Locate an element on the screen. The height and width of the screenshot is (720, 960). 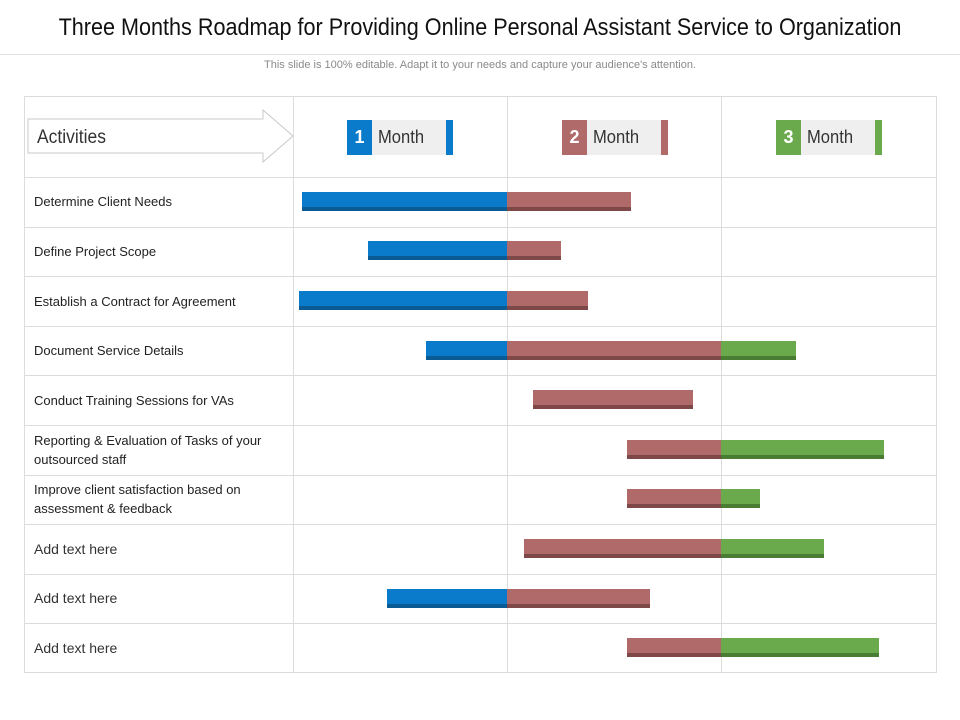
month-number: 3 is located at coordinates (788, 137).